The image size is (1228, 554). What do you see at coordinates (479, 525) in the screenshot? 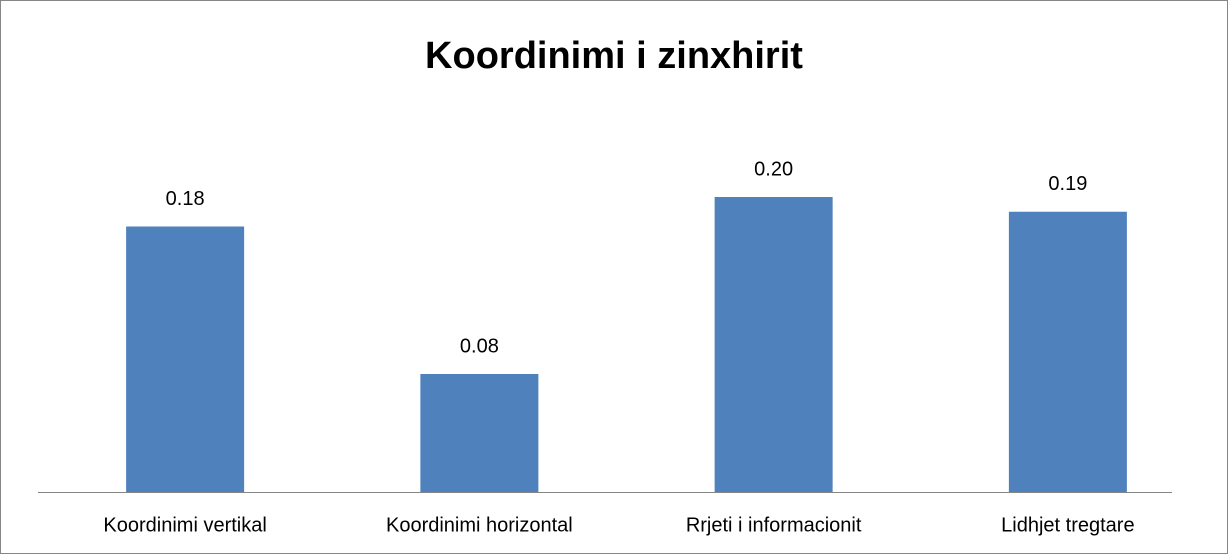
I see `x-tick-label: Koordinimi horizontal` at bounding box center [479, 525].